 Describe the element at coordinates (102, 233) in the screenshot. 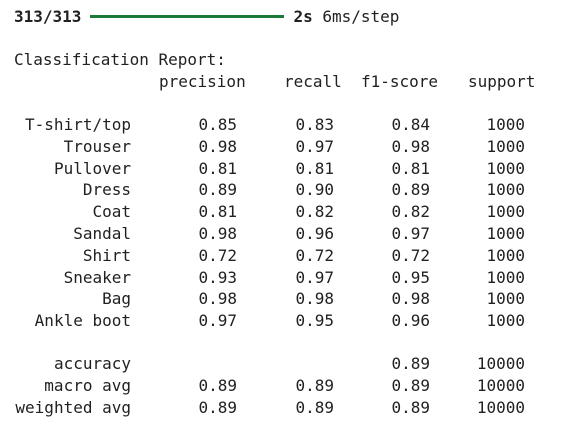

I see `row-label: Sandal` at that location.